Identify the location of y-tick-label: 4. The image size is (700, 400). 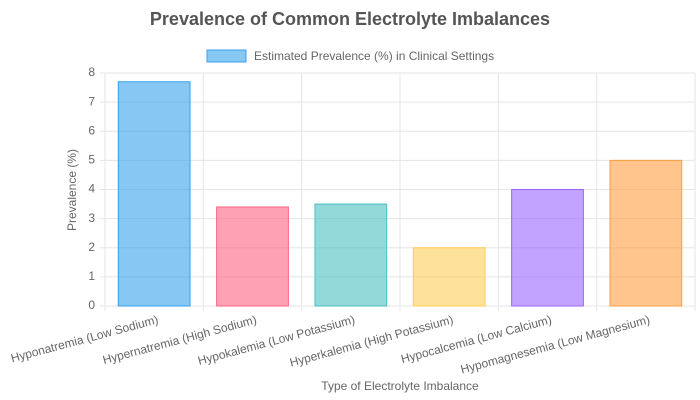
(91, 189).